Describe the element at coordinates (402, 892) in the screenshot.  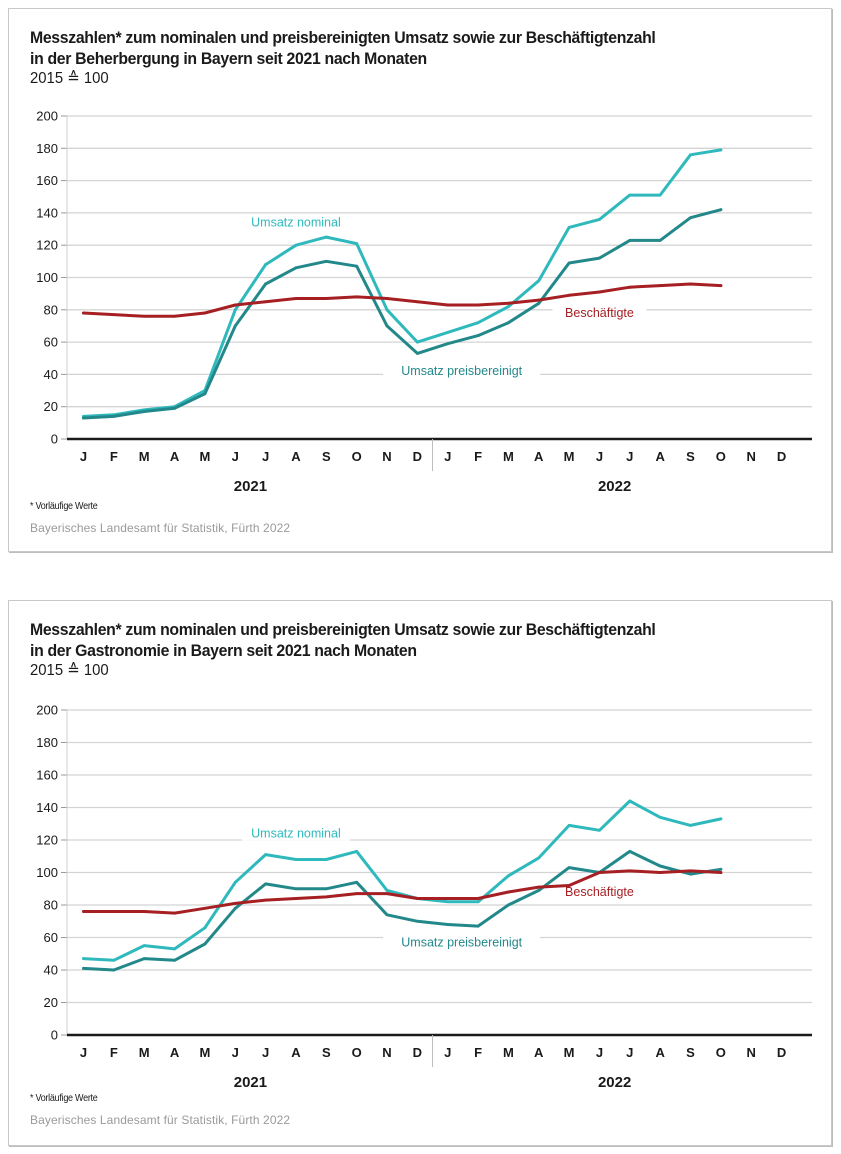
I see `series-line-beschaeftigte` at that location.